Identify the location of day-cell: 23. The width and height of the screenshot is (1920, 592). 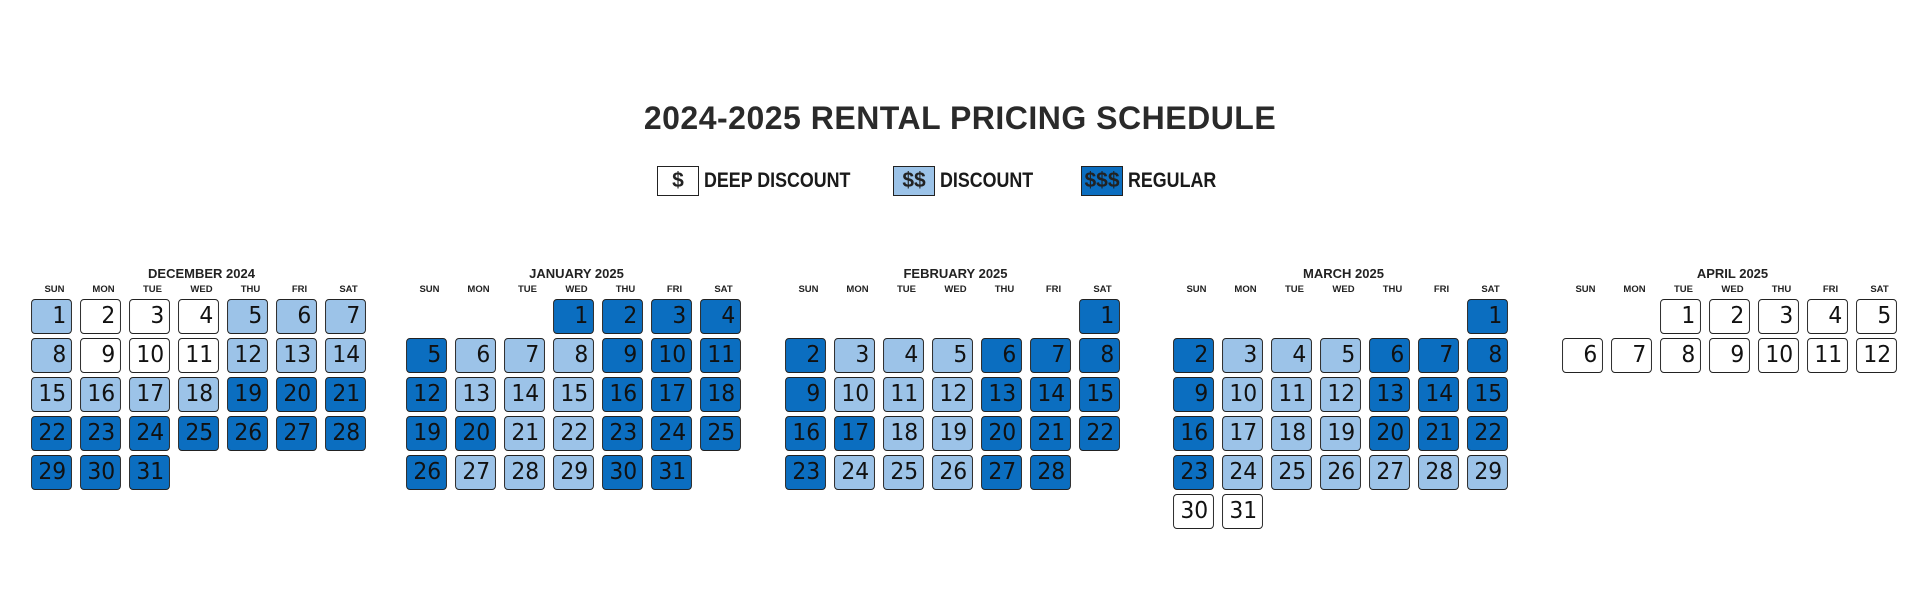
(622, 433).